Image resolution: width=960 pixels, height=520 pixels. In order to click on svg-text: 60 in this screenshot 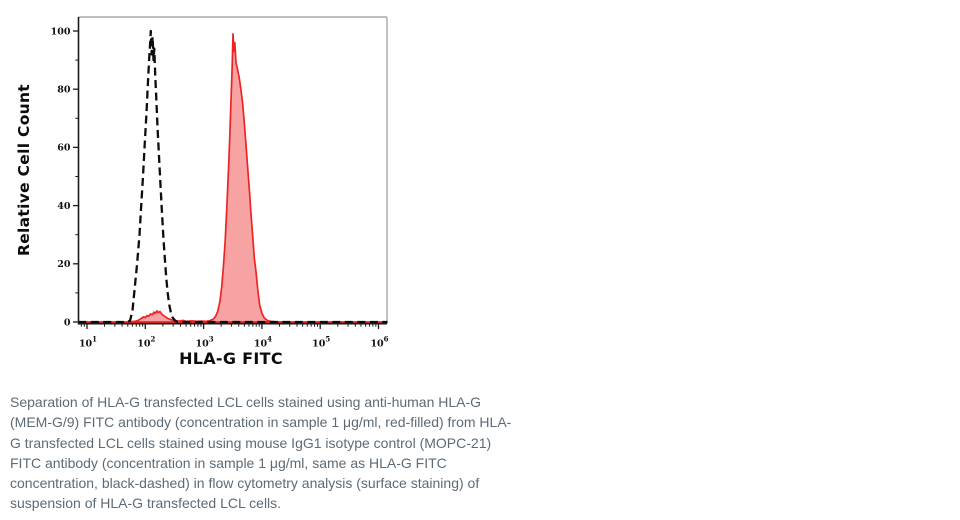, I will do `click(64, 148)`.